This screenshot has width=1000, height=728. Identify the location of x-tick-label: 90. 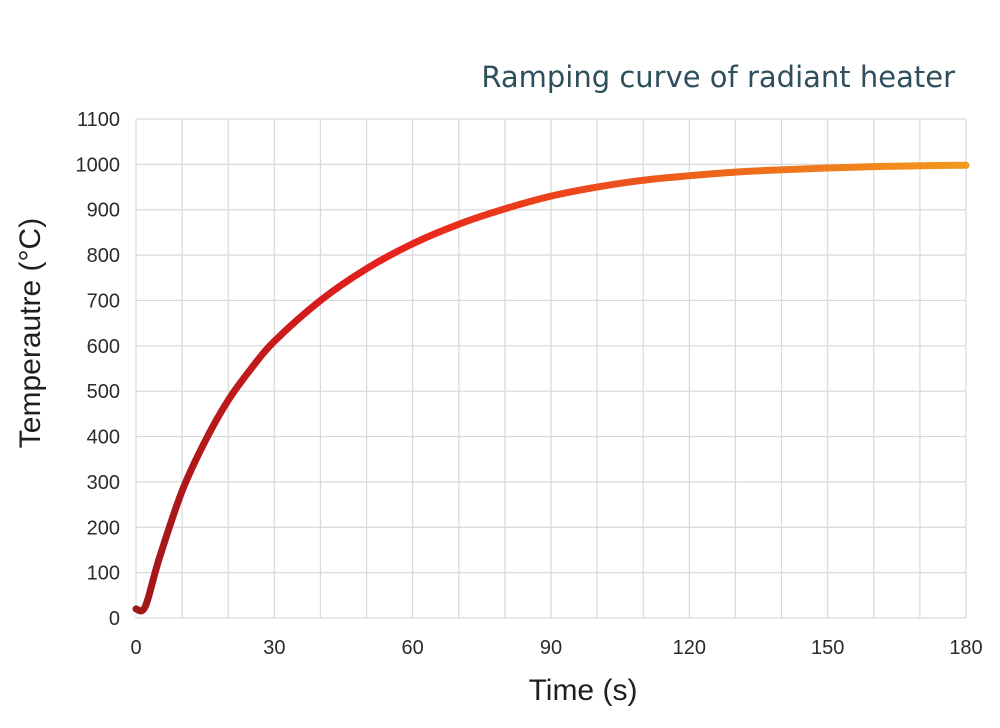
(551, 648).